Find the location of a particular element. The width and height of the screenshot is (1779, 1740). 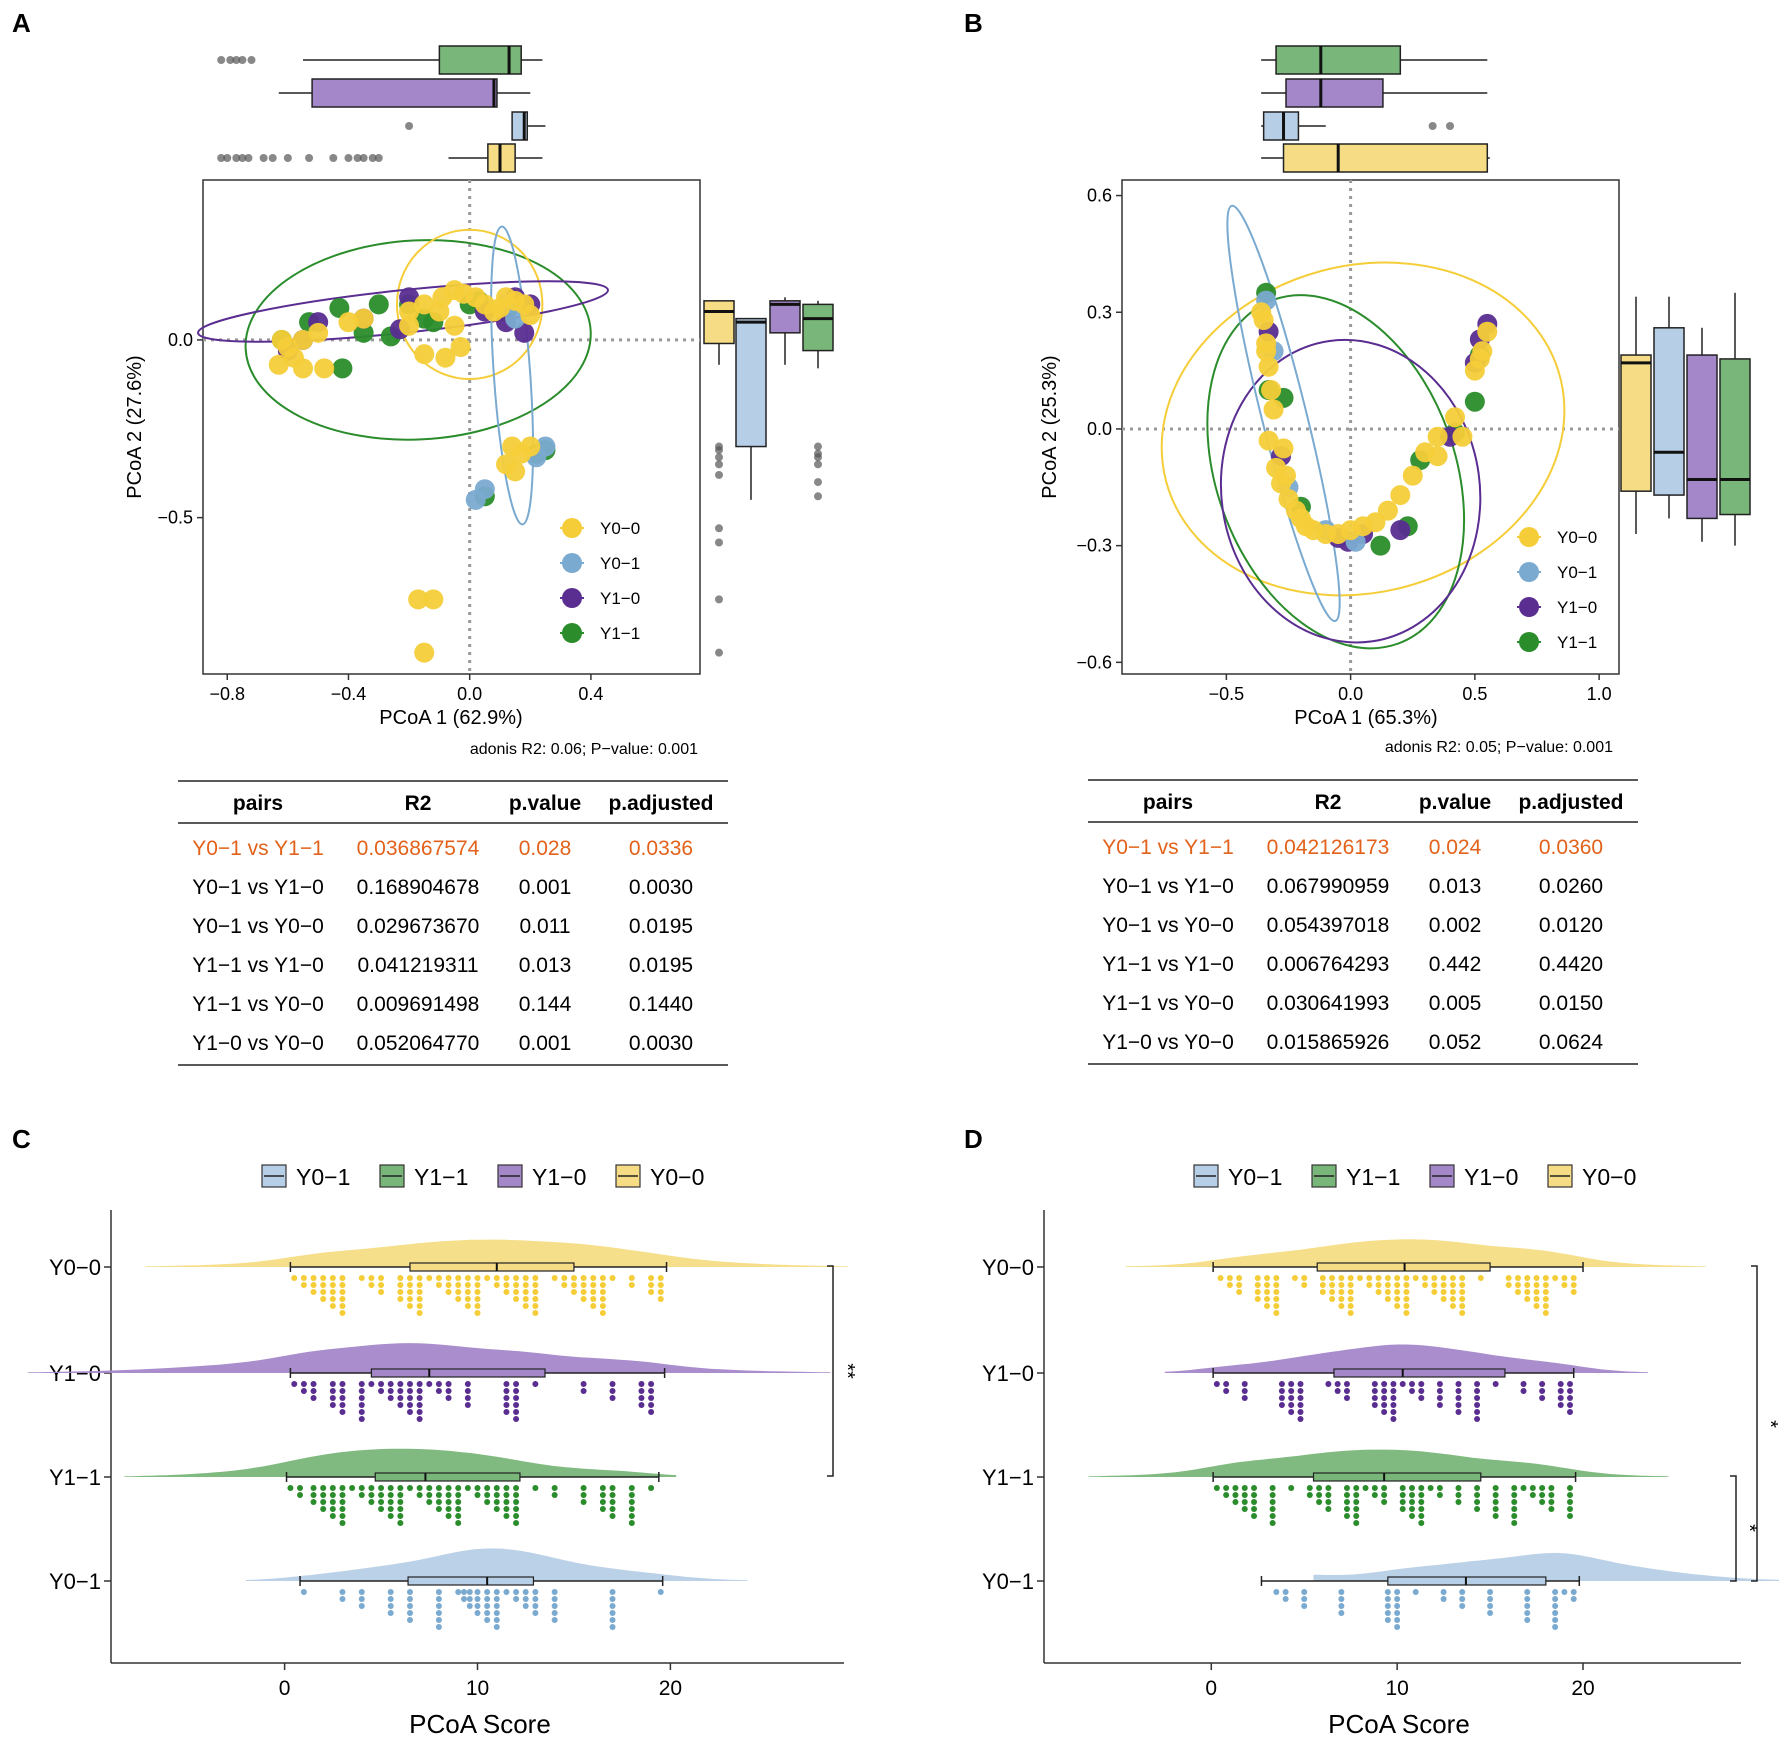

A-legend-label-Y0-1: Y0−1 is located at coordinates (620, 563).